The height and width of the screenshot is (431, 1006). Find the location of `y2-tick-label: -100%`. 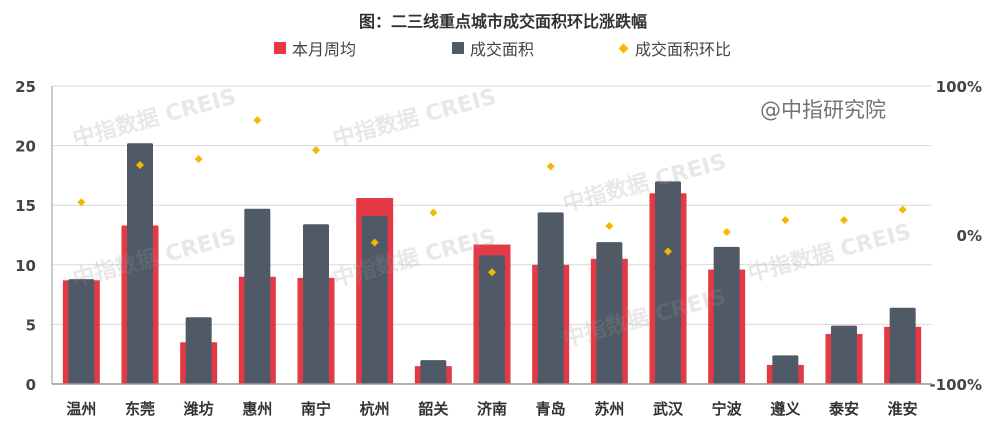

y2-tick-label: -100% is located at coordinates (955, 385).